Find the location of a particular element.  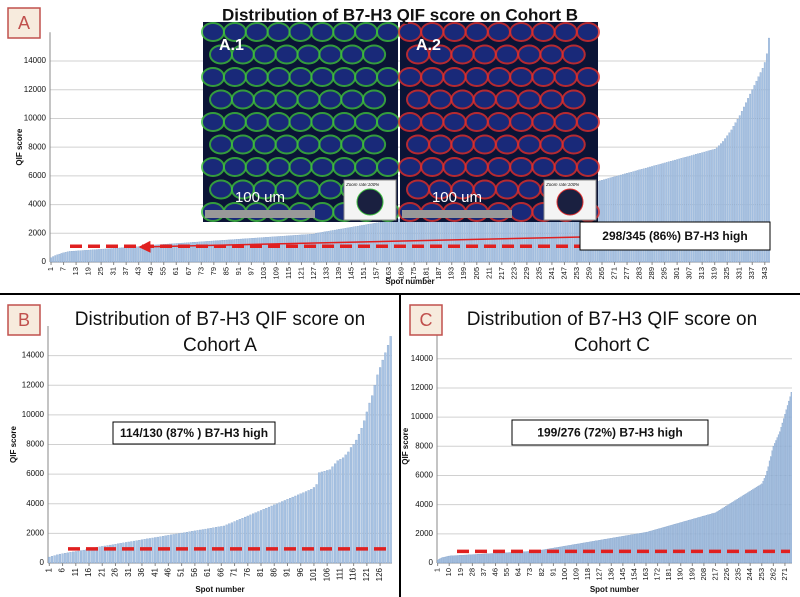

panel-label: C is located at coordinates (426, 320).